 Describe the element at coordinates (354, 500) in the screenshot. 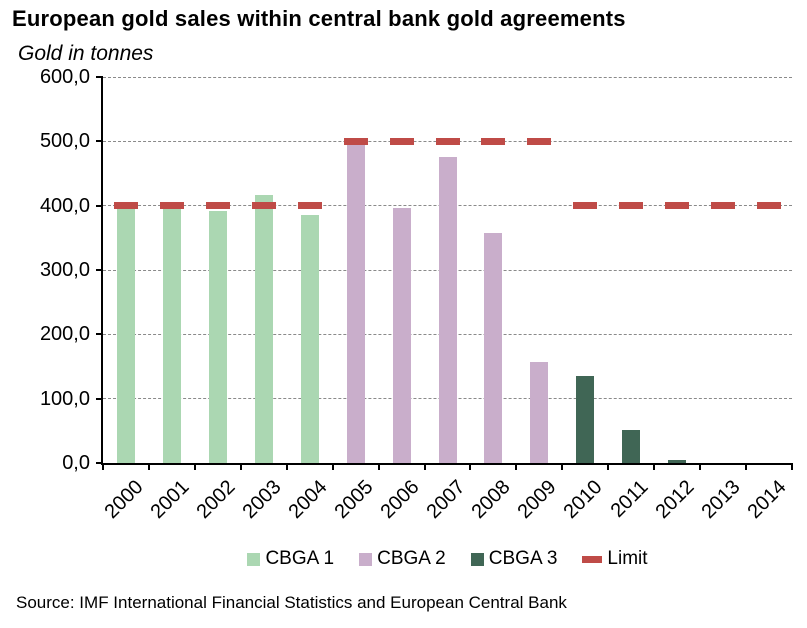

I see `x-axis-tick-label: 2005` at that location.